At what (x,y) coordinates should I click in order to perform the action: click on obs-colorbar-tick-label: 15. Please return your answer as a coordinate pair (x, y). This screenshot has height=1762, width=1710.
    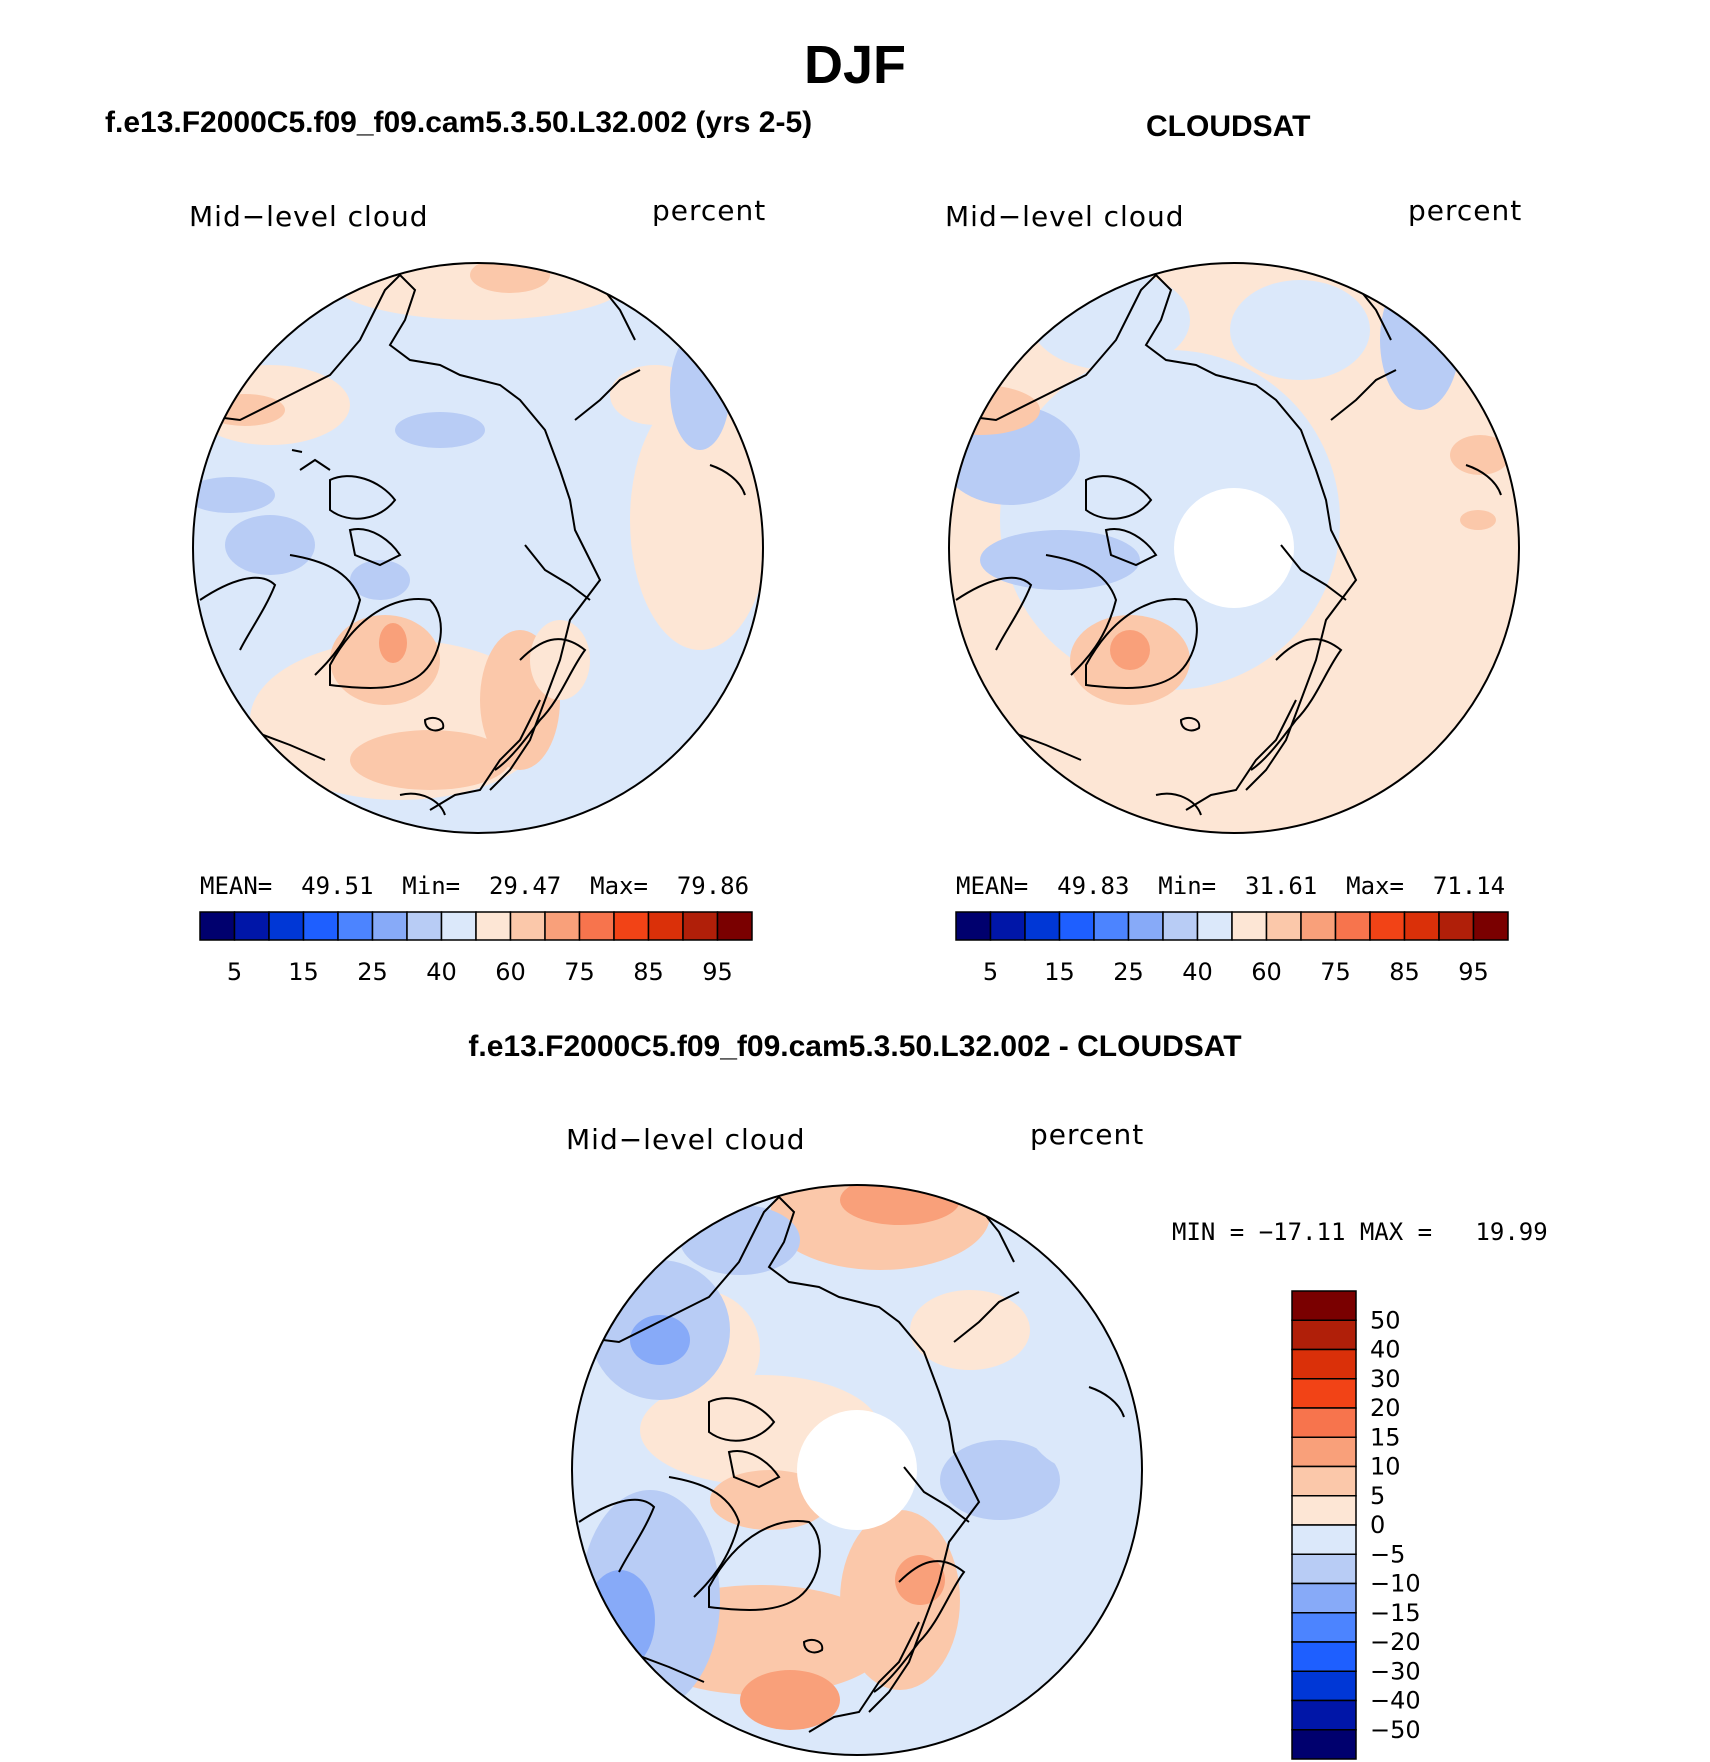
    Looking at the image, I should click on (1059, 972).